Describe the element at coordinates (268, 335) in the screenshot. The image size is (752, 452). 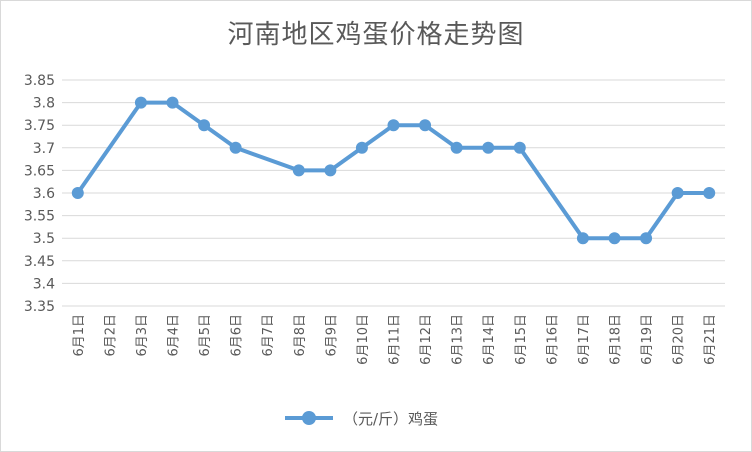
I see `x-tick-label: 6月7日` at that location.